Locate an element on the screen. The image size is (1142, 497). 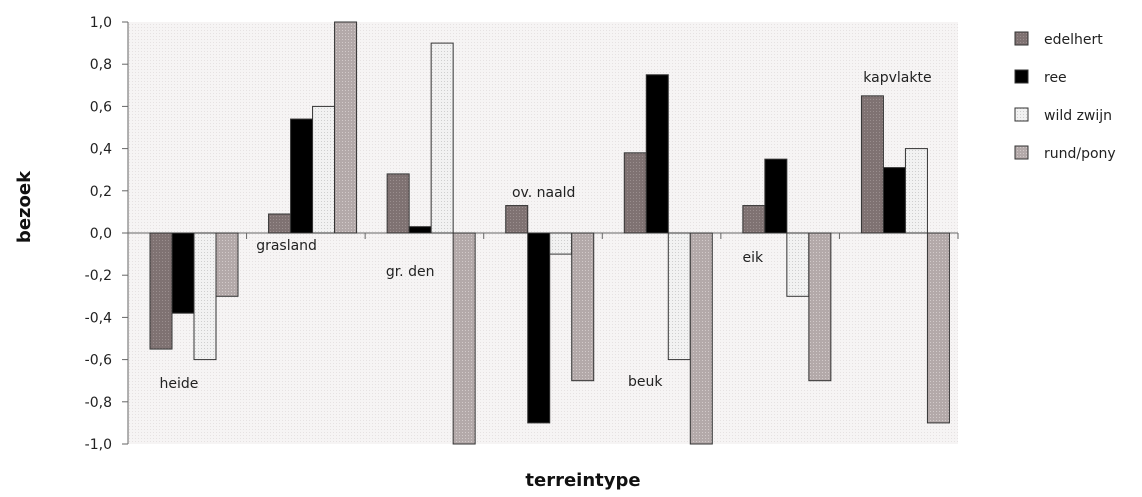
bar-edelhert-beuk is located at coordinates (635, 193).